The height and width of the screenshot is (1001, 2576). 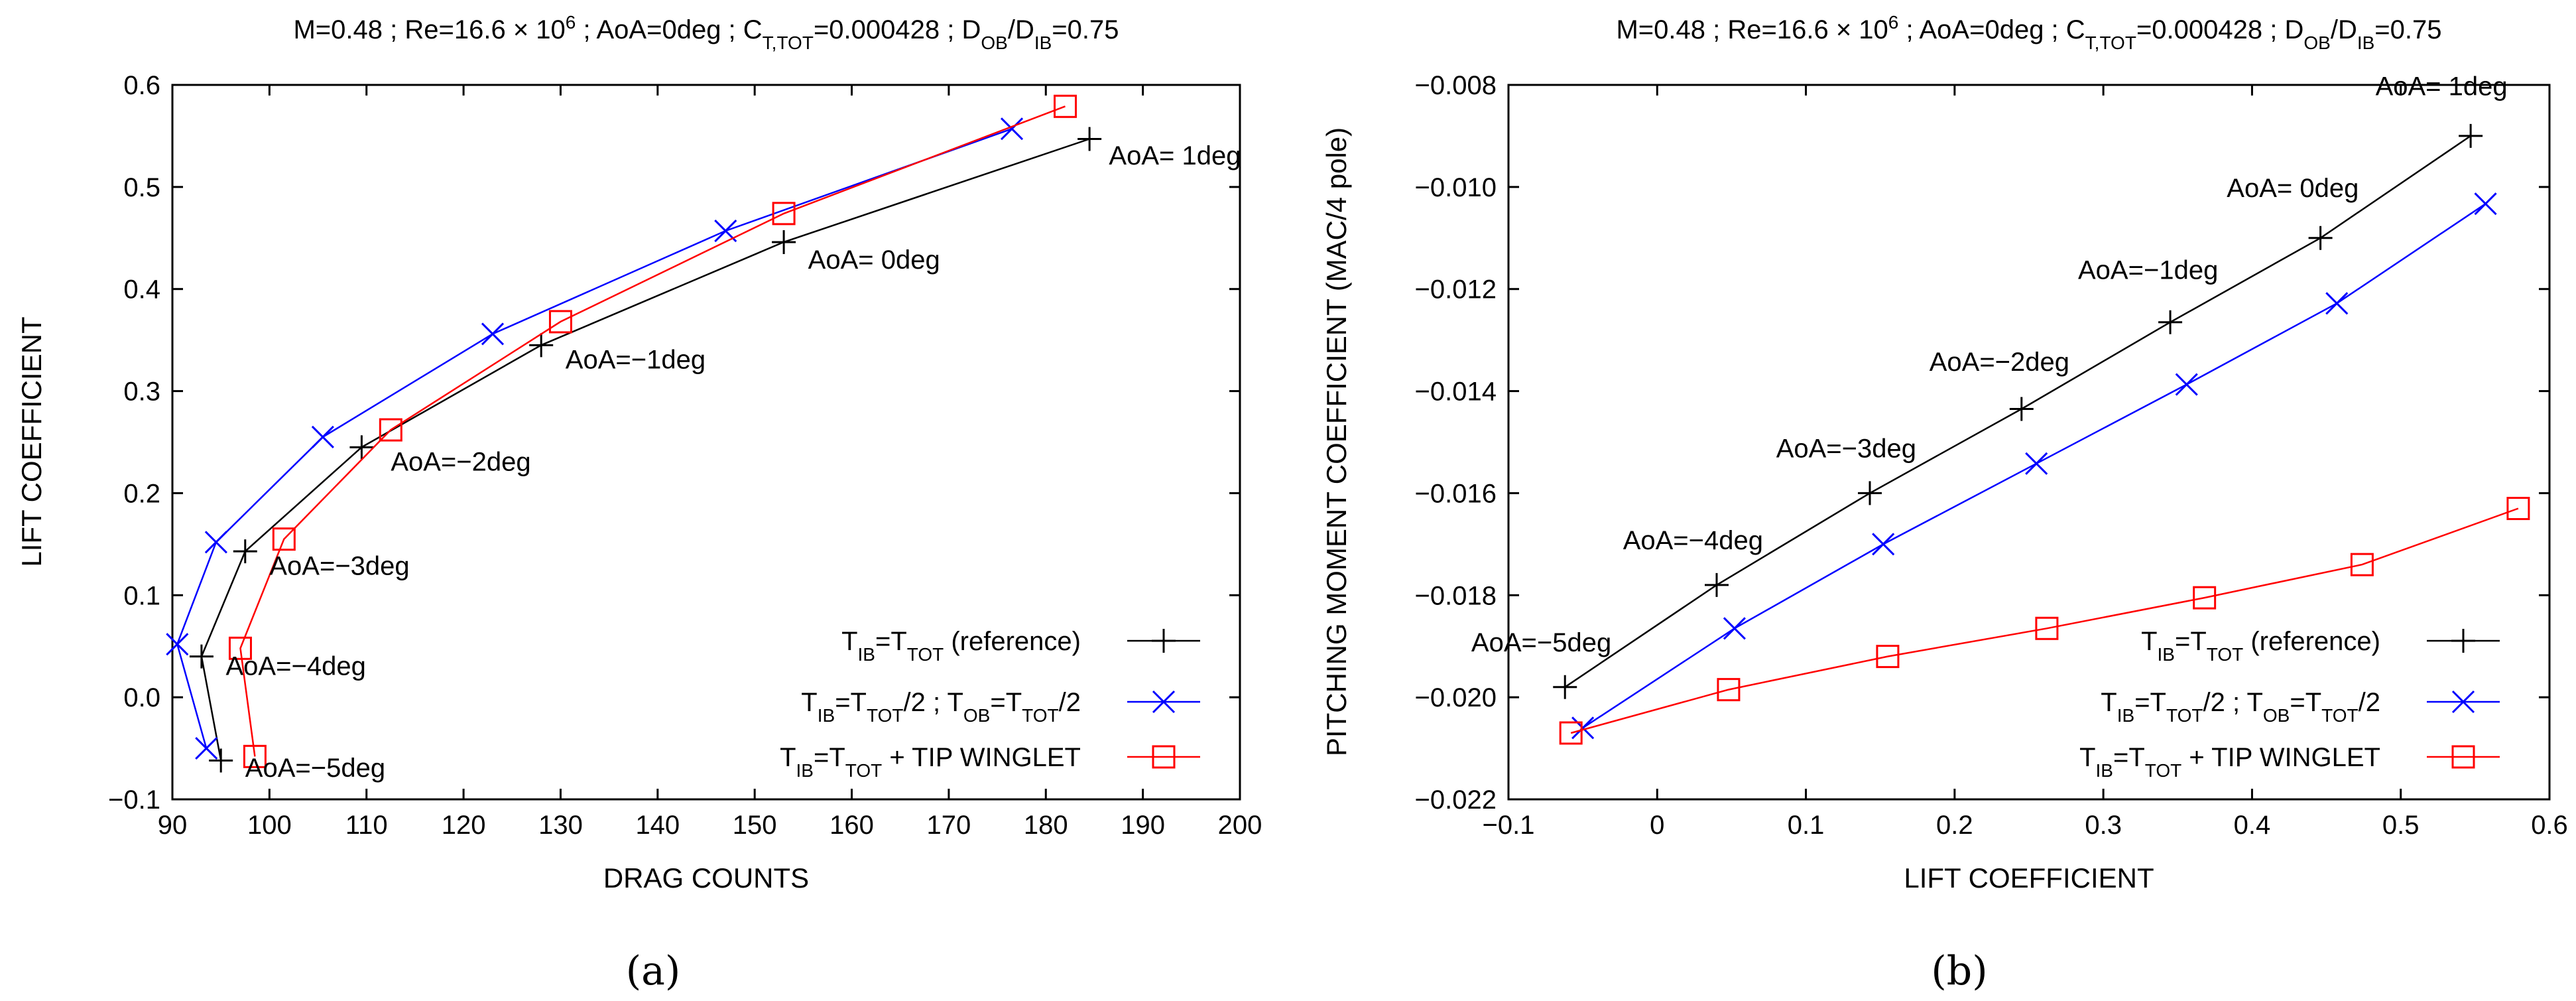 I want to click on panel-a-y-tick-label: 0.4, so click(x=141, y=289).